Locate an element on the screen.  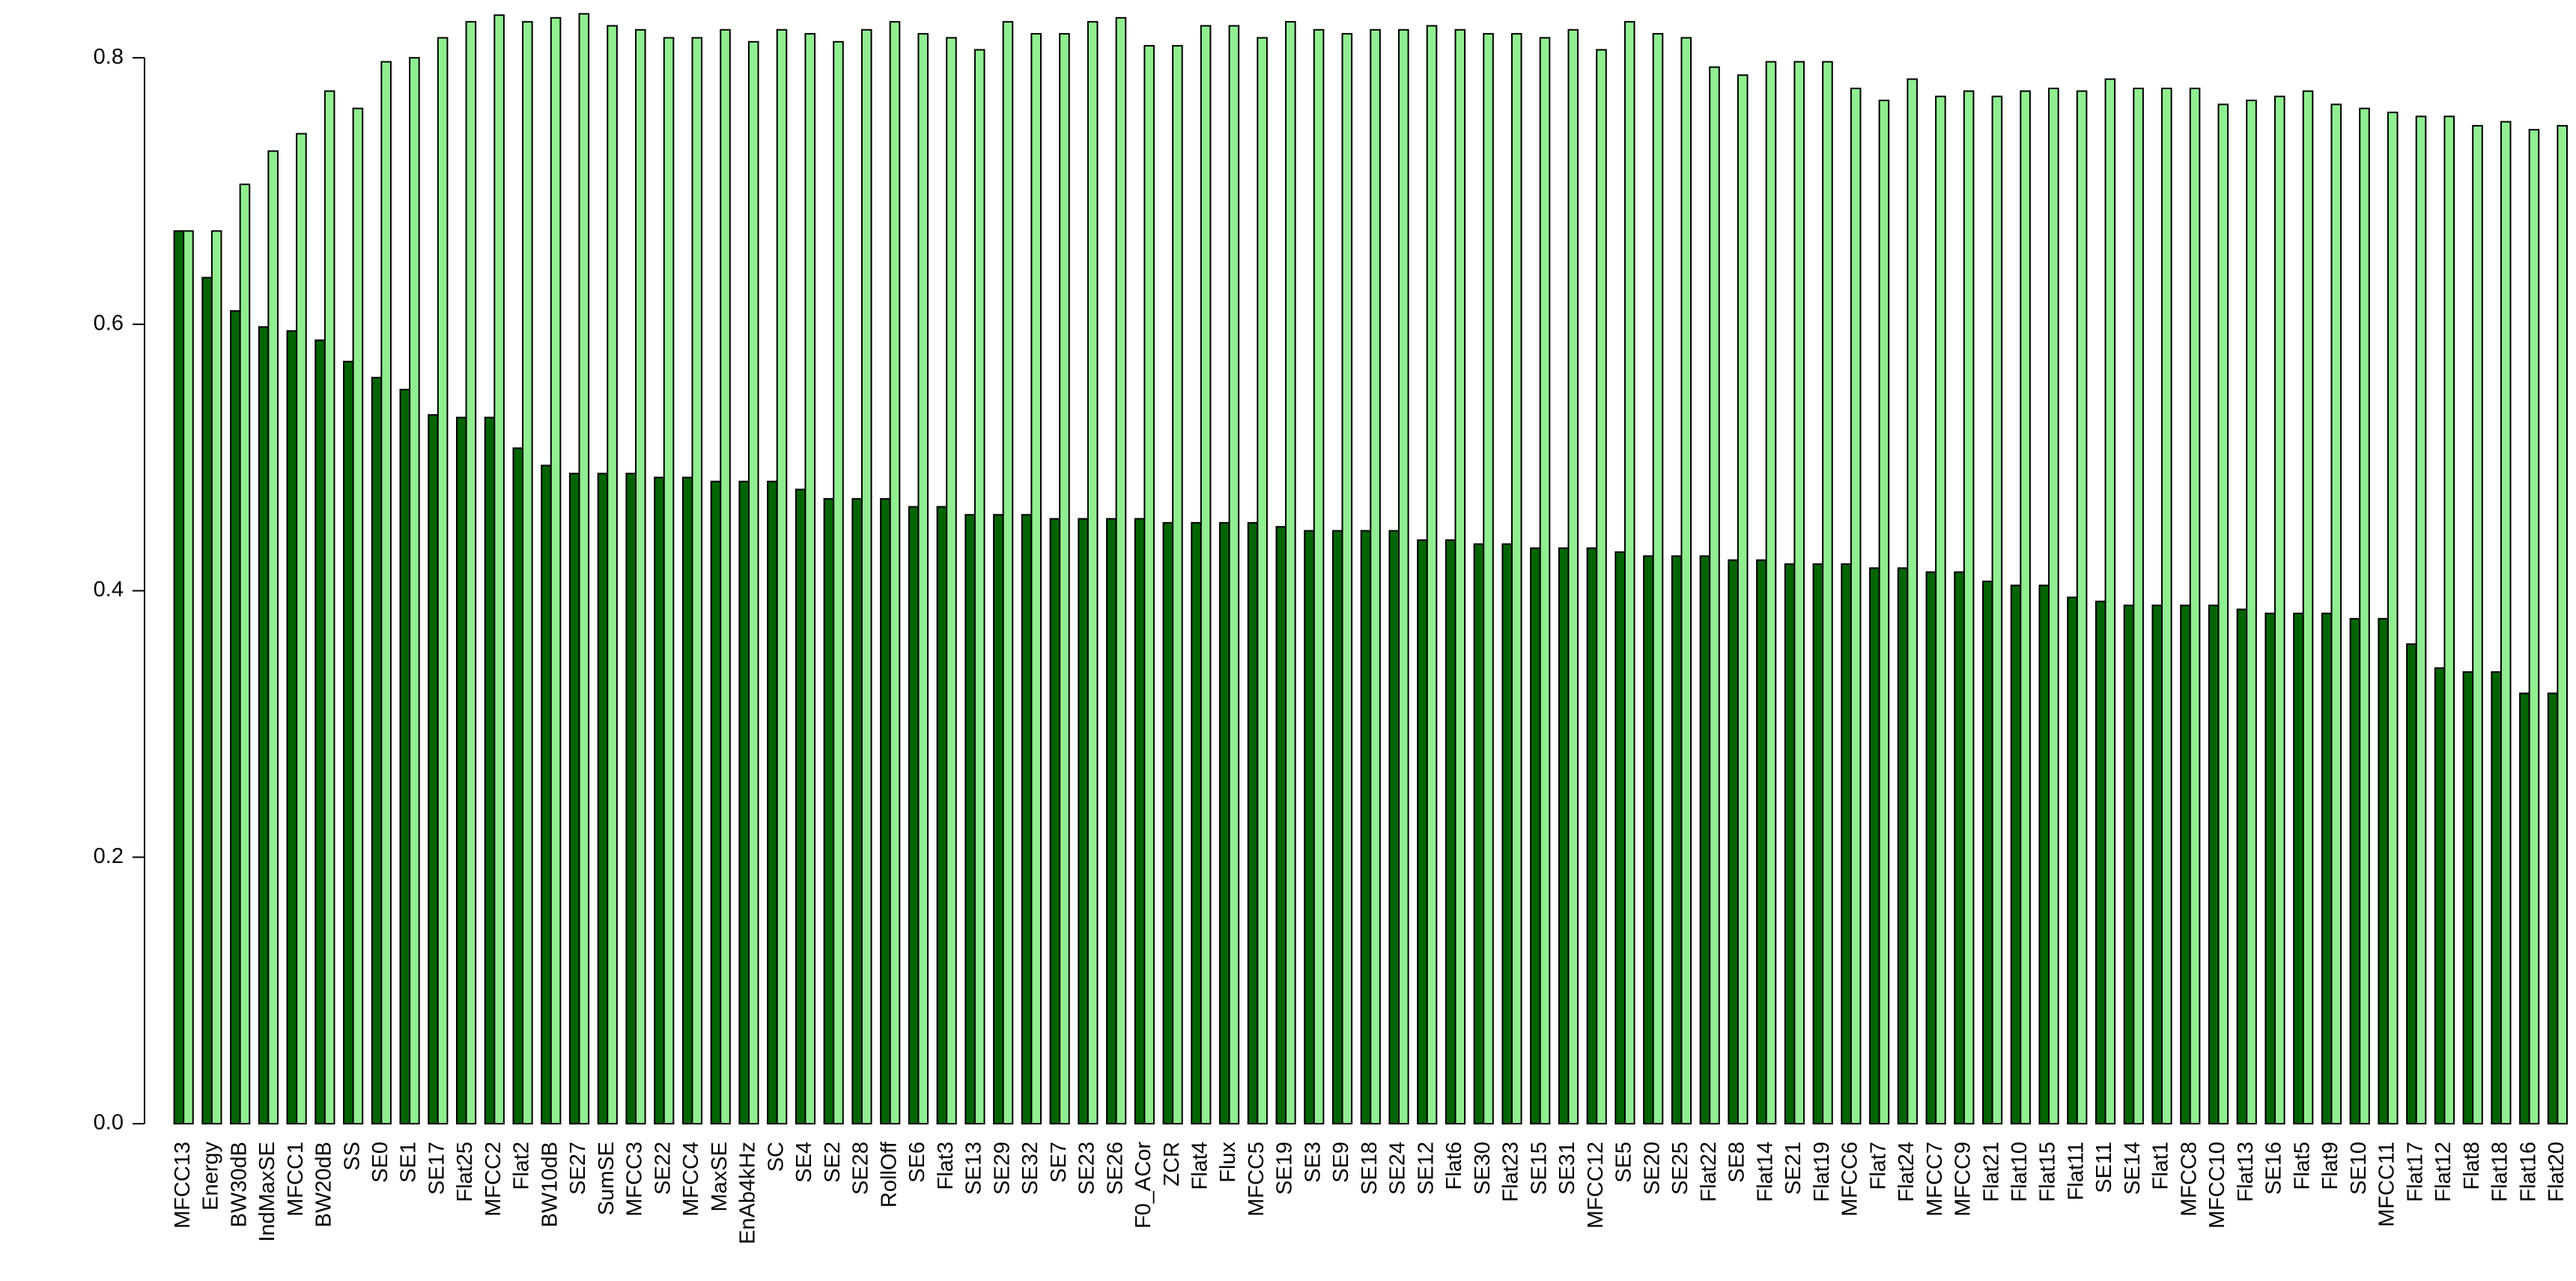
x-tick-label: MFCC12 is located at coordinates (1596, 1185).